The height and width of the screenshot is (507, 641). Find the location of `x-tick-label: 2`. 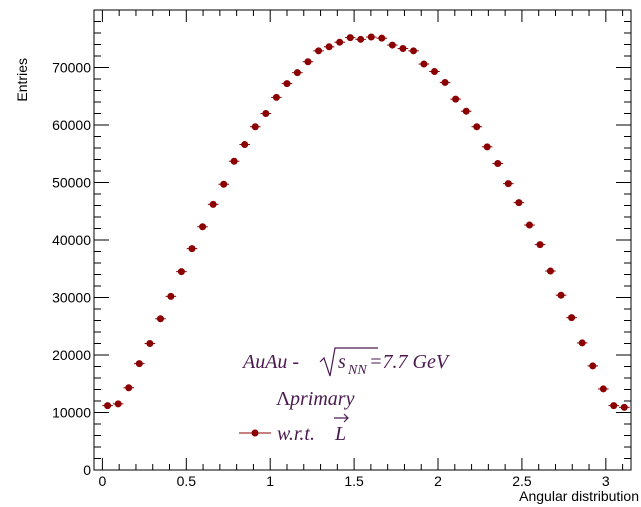

x-tick-label: 2 is located at coordinates (438, 481).